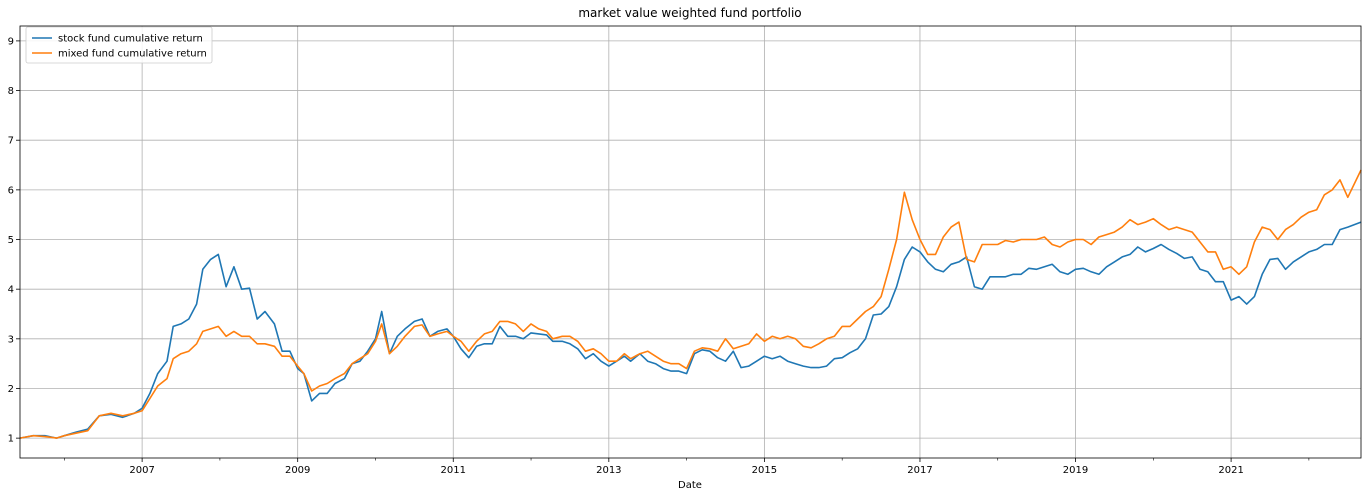  Describe the element at coordinates (689, 13) in the screenshot. I see `chart-title: market value weighted fund portfolio` at that location.